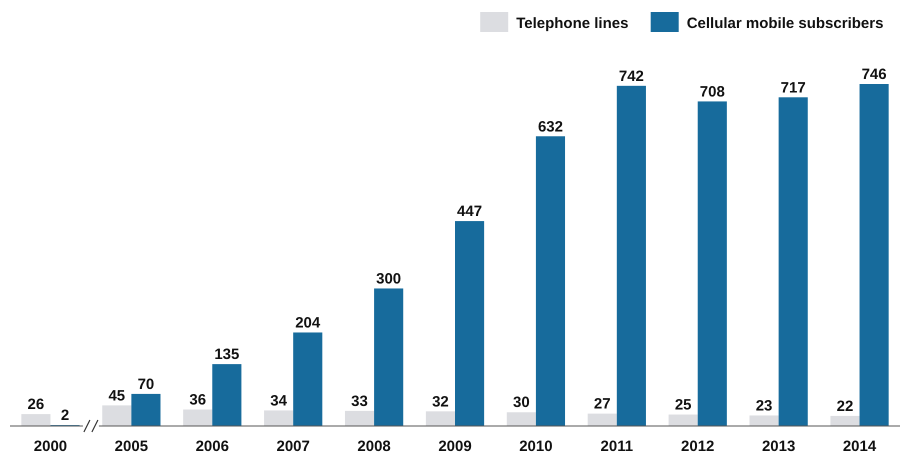  I want to click on data-label: 45, so click(117, 395).